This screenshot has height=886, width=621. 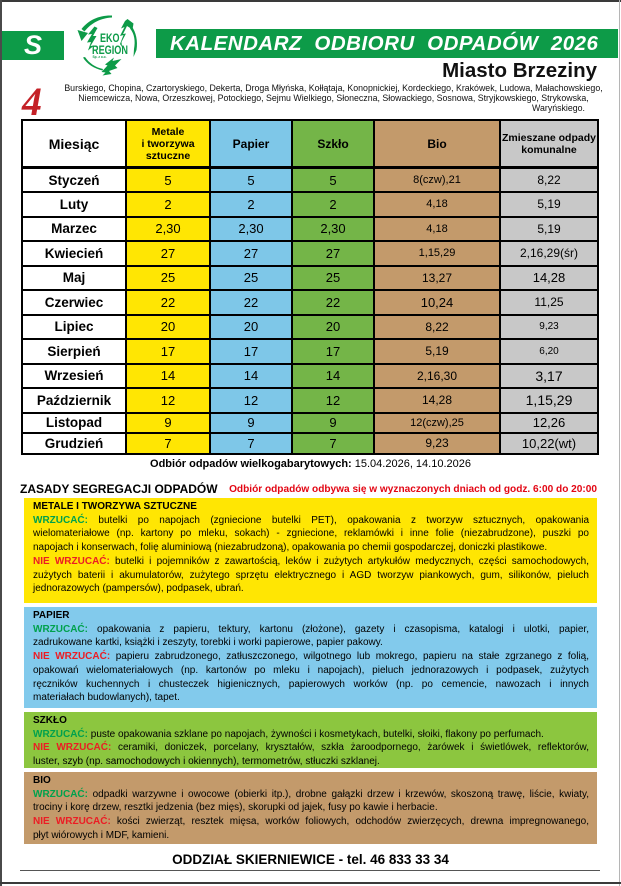 I want to click on svg-text: REGION, so click(x=110, y=51).